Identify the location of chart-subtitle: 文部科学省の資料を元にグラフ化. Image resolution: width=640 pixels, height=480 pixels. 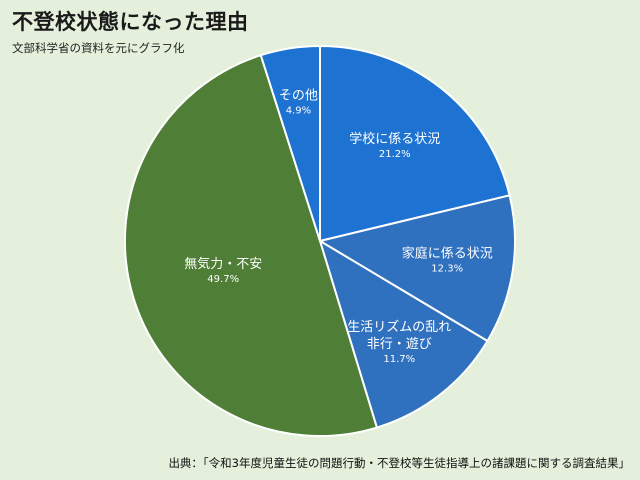
(98, 48).